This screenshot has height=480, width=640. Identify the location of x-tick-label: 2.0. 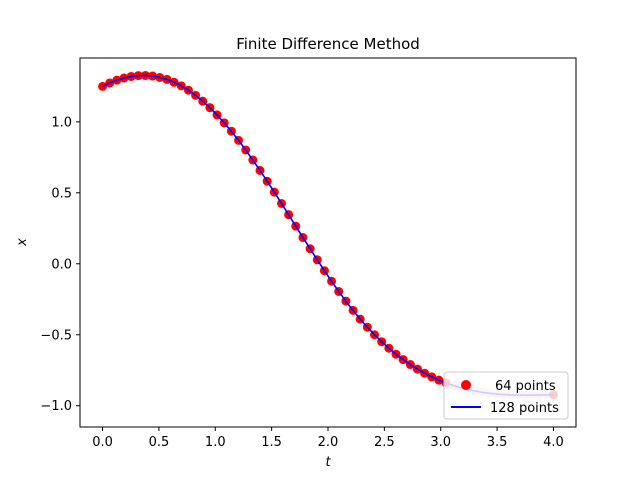
(328, 442).